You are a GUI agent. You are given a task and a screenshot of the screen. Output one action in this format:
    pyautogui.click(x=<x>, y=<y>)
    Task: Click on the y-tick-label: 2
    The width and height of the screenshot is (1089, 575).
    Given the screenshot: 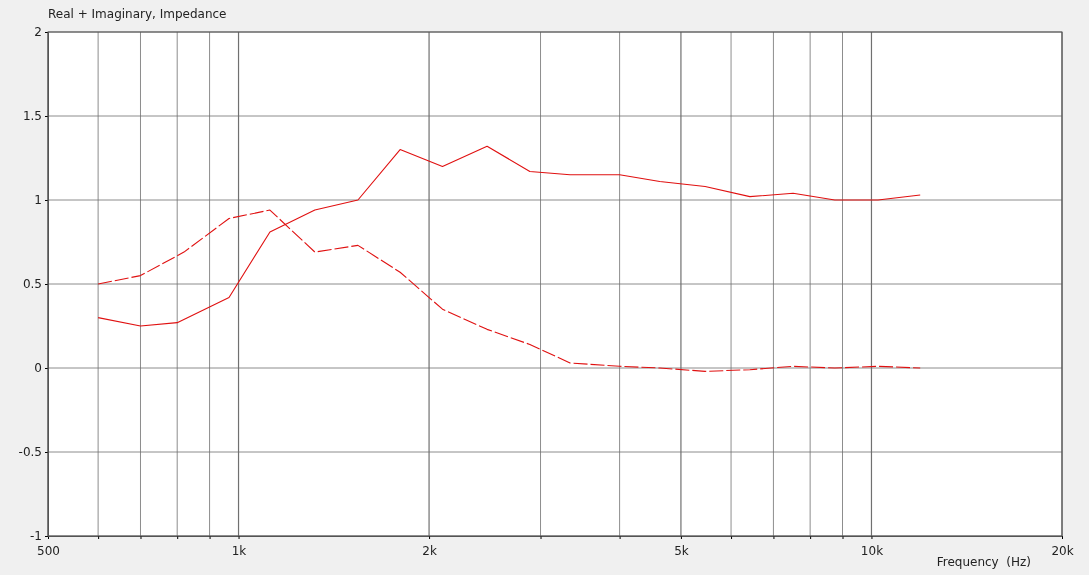 What is the action you would take?
    pyautogui.click(x=38, y=32)
    